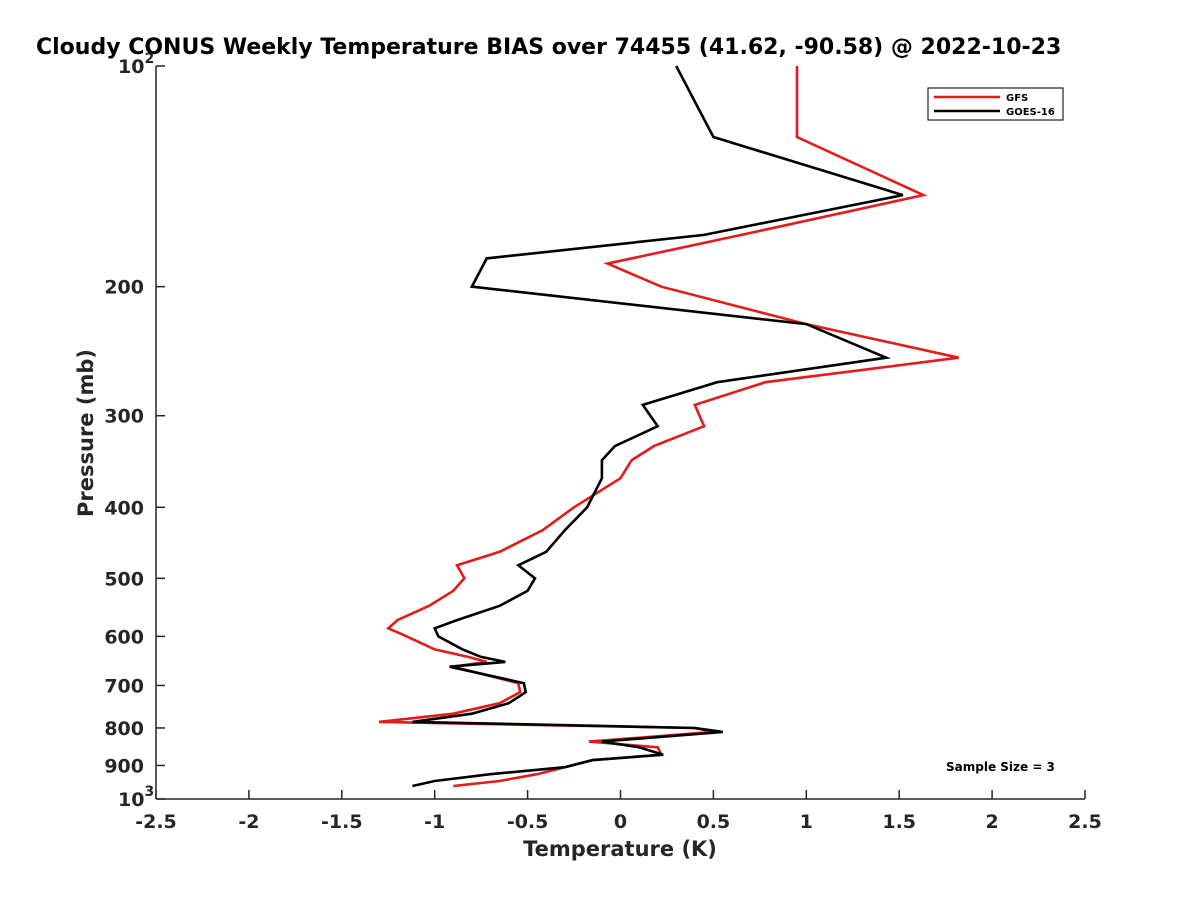 This screenshot has height=900, width=1200. What do you see at coordinates (806, 822) in the screenshot?
I see `x-tick-label: 1` at bounding box center [806, 822].